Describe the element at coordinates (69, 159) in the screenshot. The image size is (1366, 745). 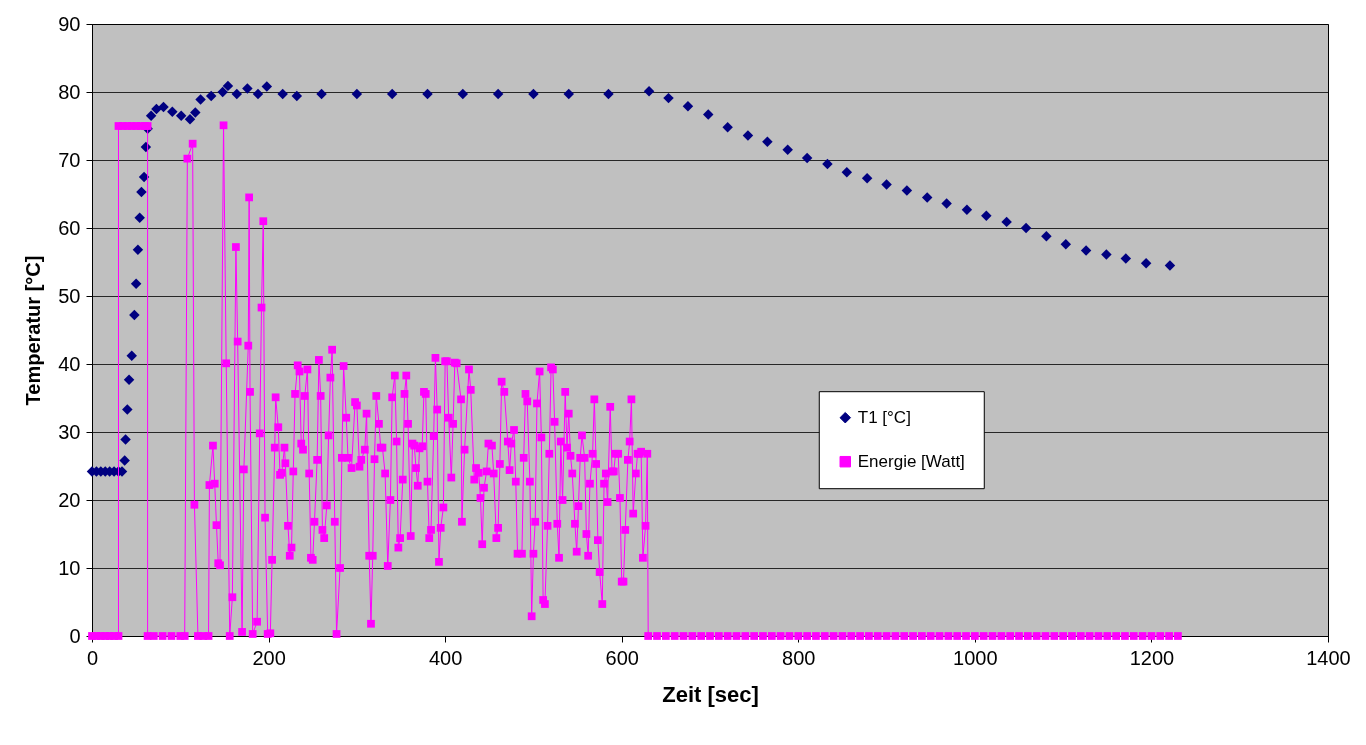
I see `y-tick-label: 70` at that location.